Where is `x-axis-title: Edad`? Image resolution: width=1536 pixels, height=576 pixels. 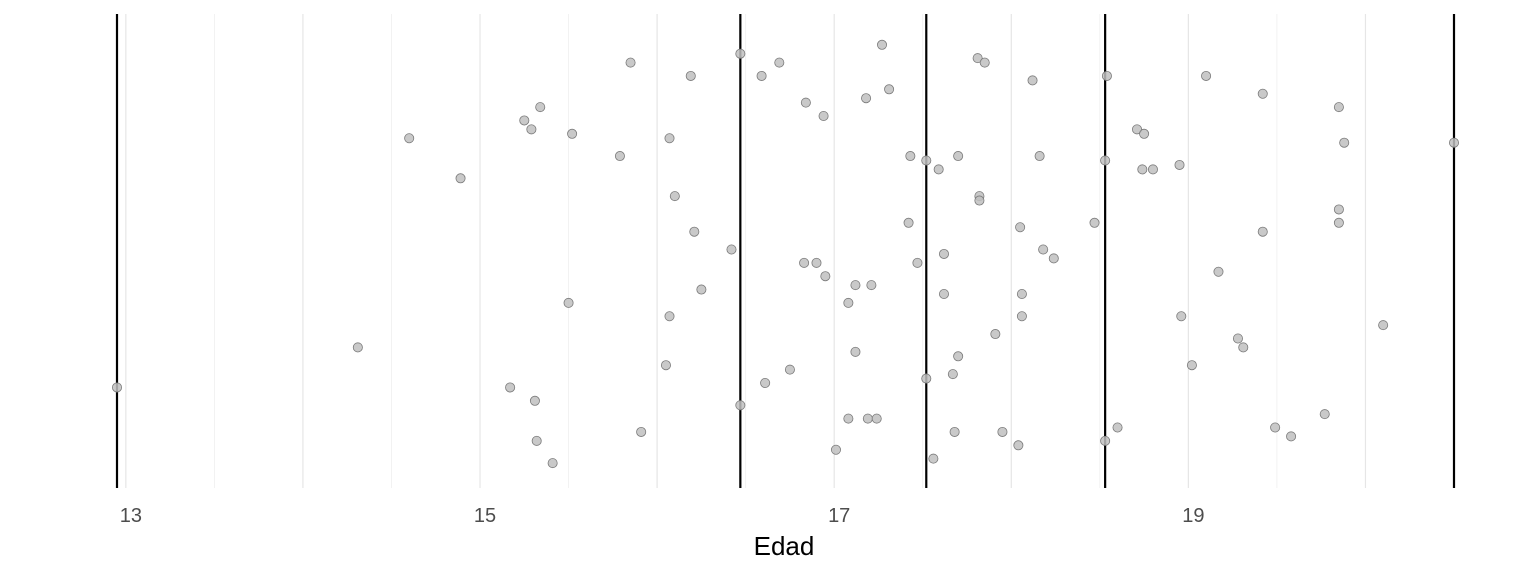
x-axis-title: Edad is located at coordinates (784, 546).